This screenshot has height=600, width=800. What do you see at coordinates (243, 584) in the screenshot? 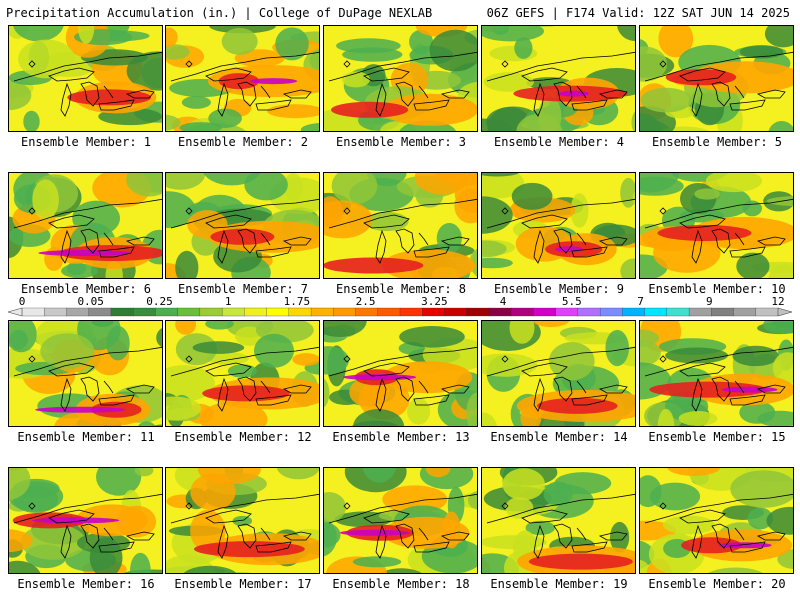
I see `ensemble-member-label: Ensemble Member: 17` at bounding box center [243, 584].